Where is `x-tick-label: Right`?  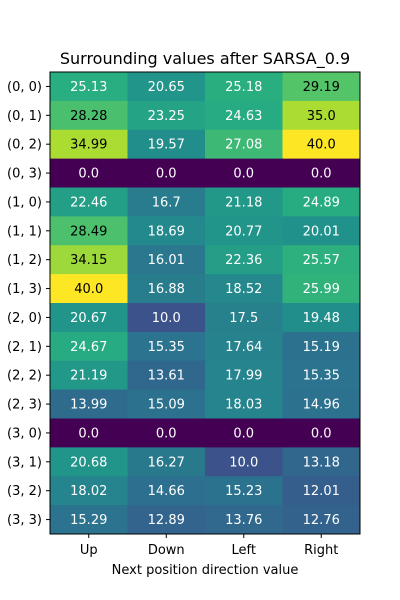
x-tick-label: Right is located at coordinates (321, 550).